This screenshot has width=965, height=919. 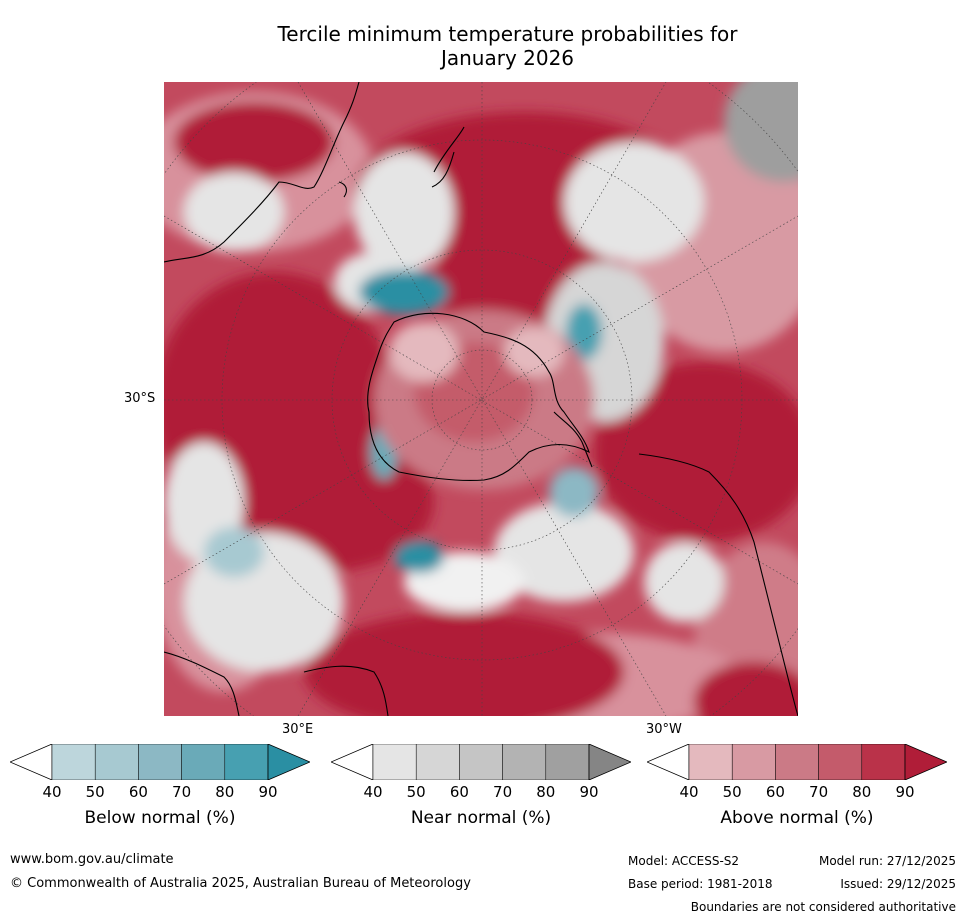 I want to click on colorbar-above-graphic, so click(x=797, y=762).